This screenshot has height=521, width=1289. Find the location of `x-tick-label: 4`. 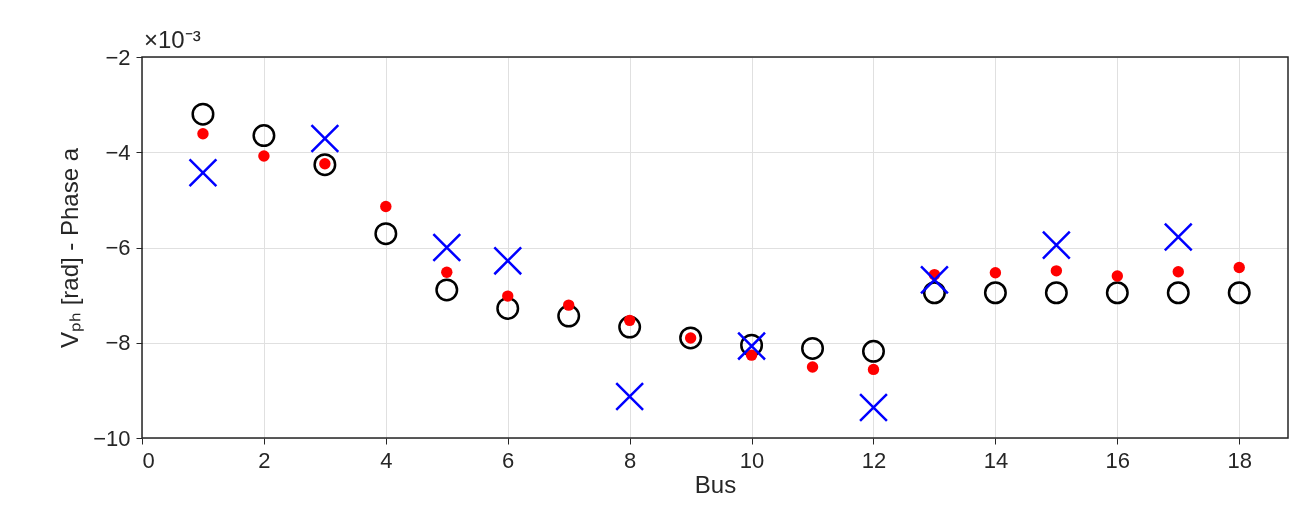

x-tick-label: 4 is located at coordinates (386, 460).